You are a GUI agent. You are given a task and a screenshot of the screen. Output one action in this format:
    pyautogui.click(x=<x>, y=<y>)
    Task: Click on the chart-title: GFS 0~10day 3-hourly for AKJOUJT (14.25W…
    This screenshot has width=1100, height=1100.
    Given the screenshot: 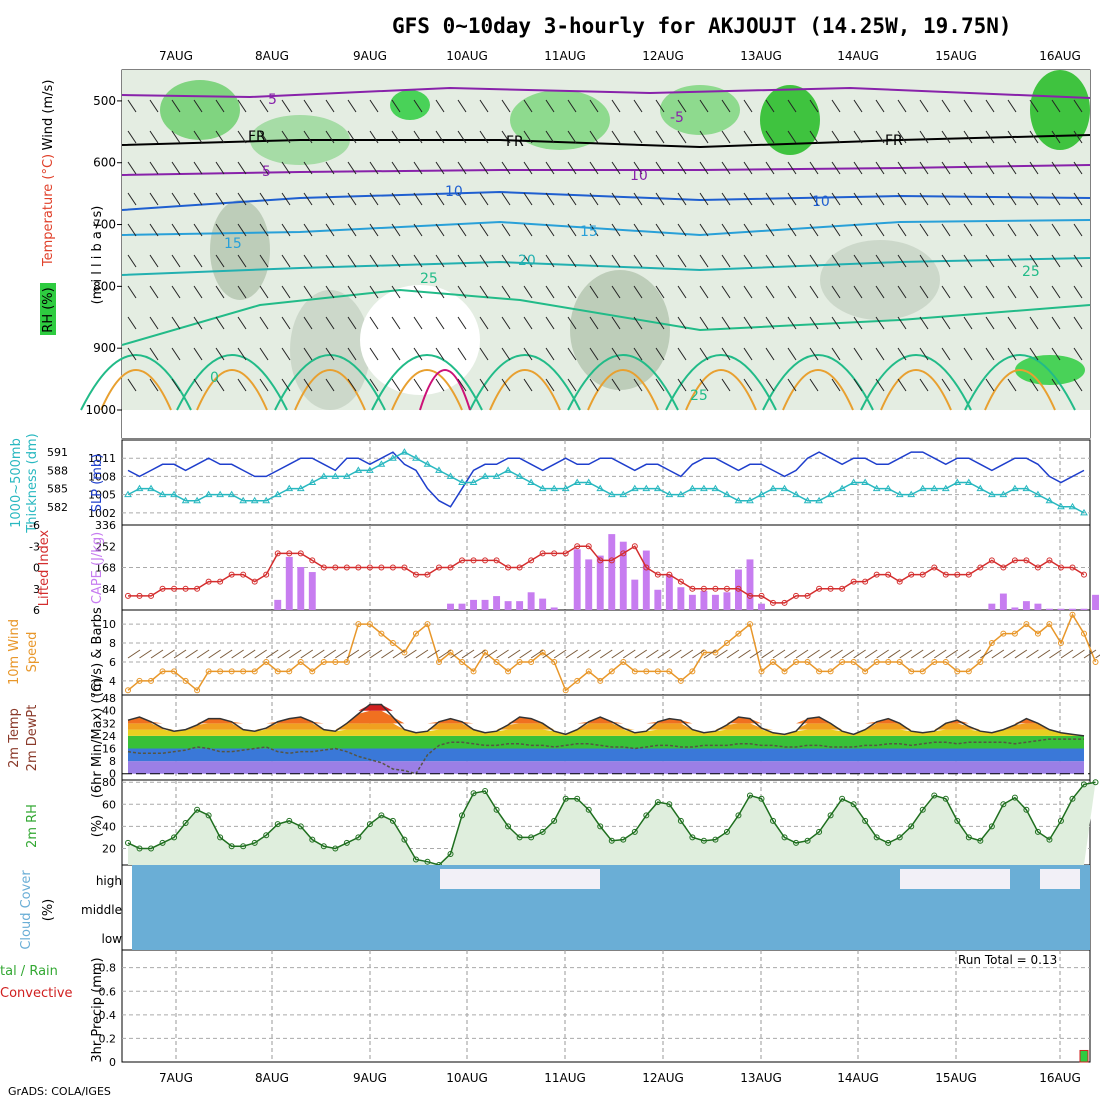 What is the action you would take?
    pyautogui.click(x=702, y=26)
    